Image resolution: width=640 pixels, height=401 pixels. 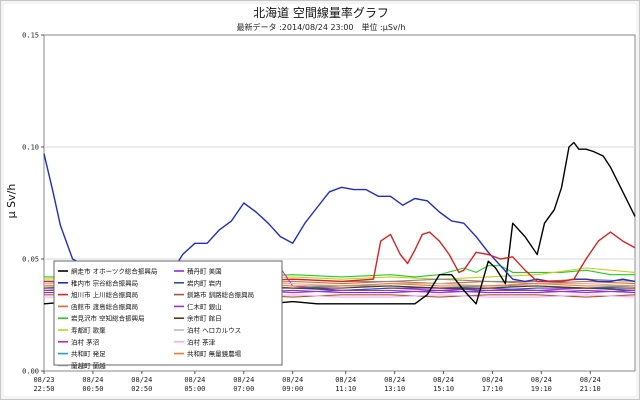 What do you see at coordinates (345, 384) in the screenshot?
I see `x-tick-label: 08/24 11:10` at bounding box center [345, 384].